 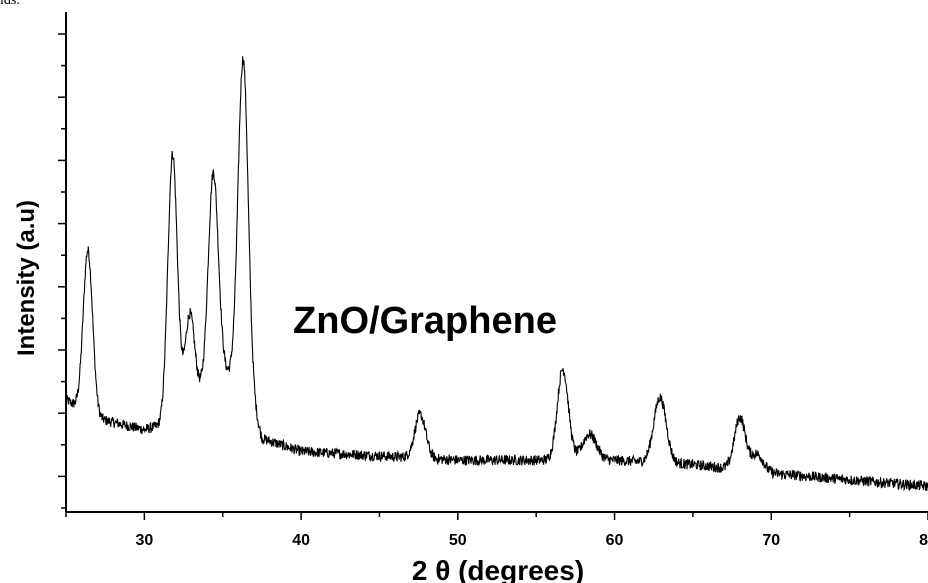 What do you see at coordinates (923, 540) in the screenshot?
I see `x-tick-label: 80` at bounding box center [923, 540].